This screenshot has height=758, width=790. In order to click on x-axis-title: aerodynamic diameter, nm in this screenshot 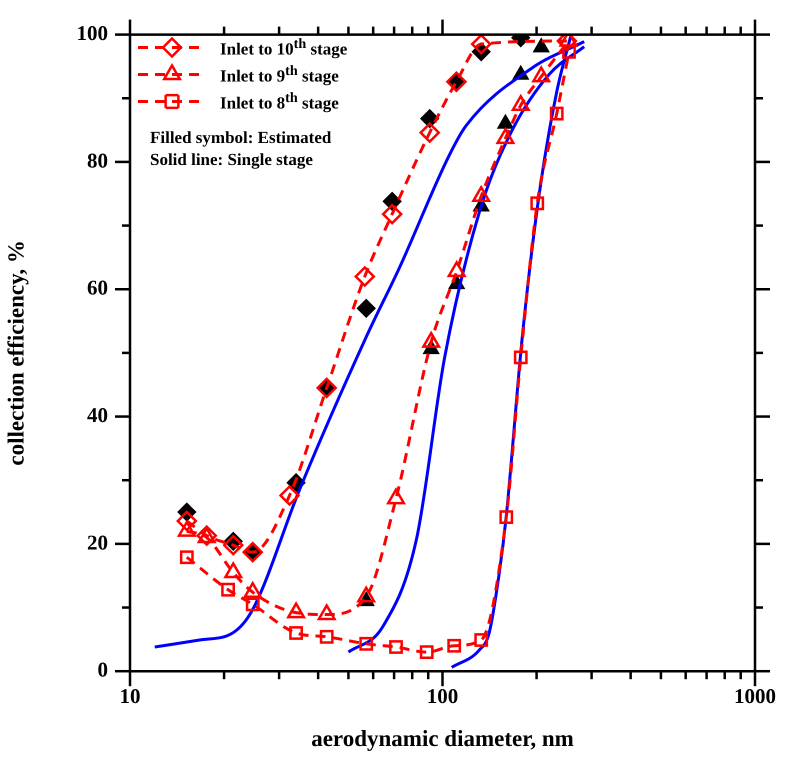, I will do `click(442, 739)`.